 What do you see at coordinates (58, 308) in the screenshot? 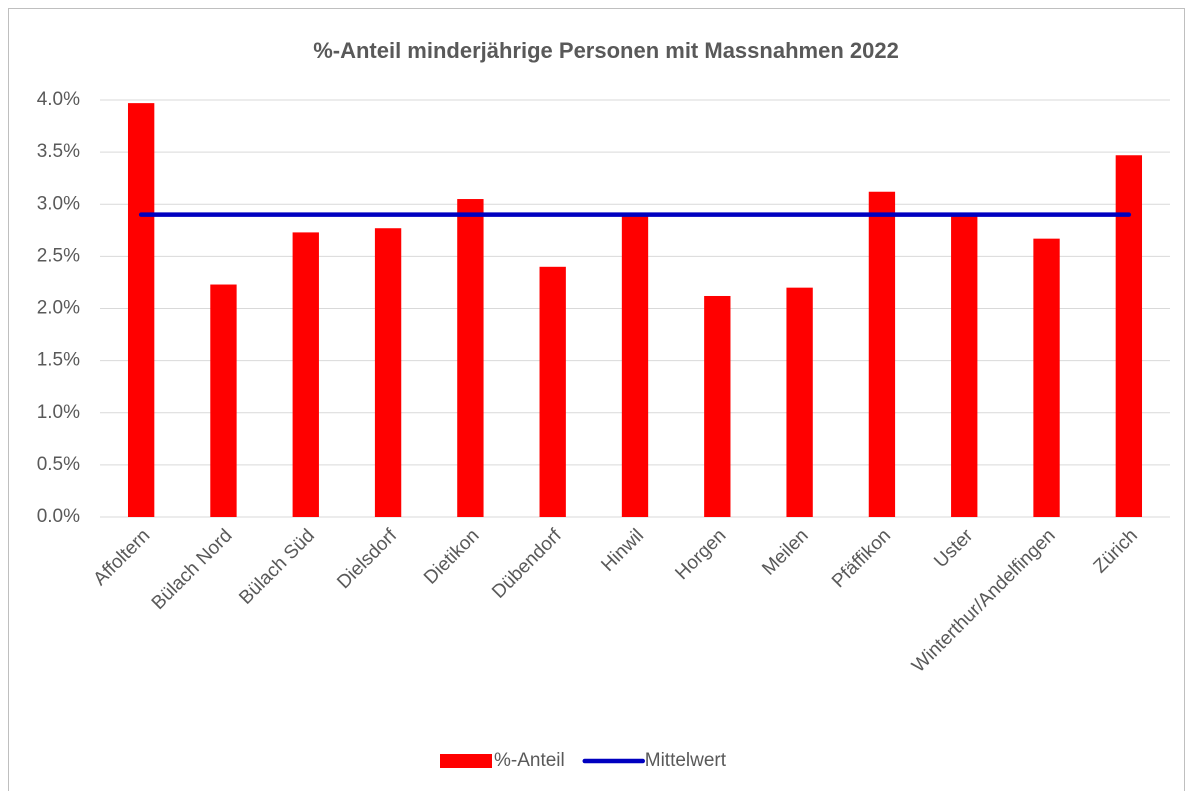
I see `y-tick-label: 2.0%` at bounding box center [58, 308].